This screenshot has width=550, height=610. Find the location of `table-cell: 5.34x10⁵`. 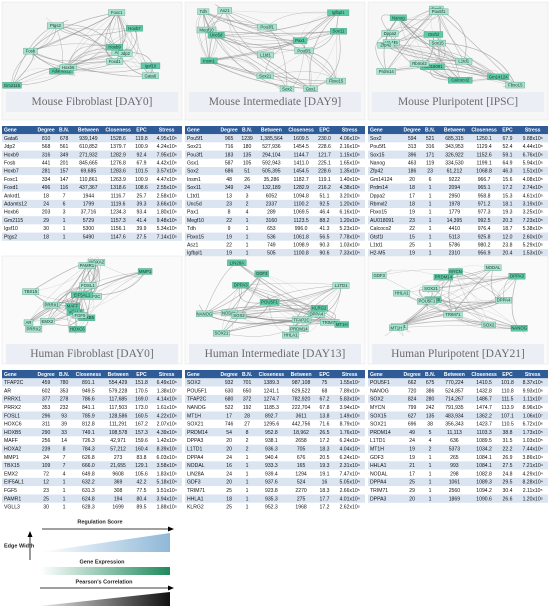

table-cell: 5.34x10⁵ is located at coordinates (167, 229).